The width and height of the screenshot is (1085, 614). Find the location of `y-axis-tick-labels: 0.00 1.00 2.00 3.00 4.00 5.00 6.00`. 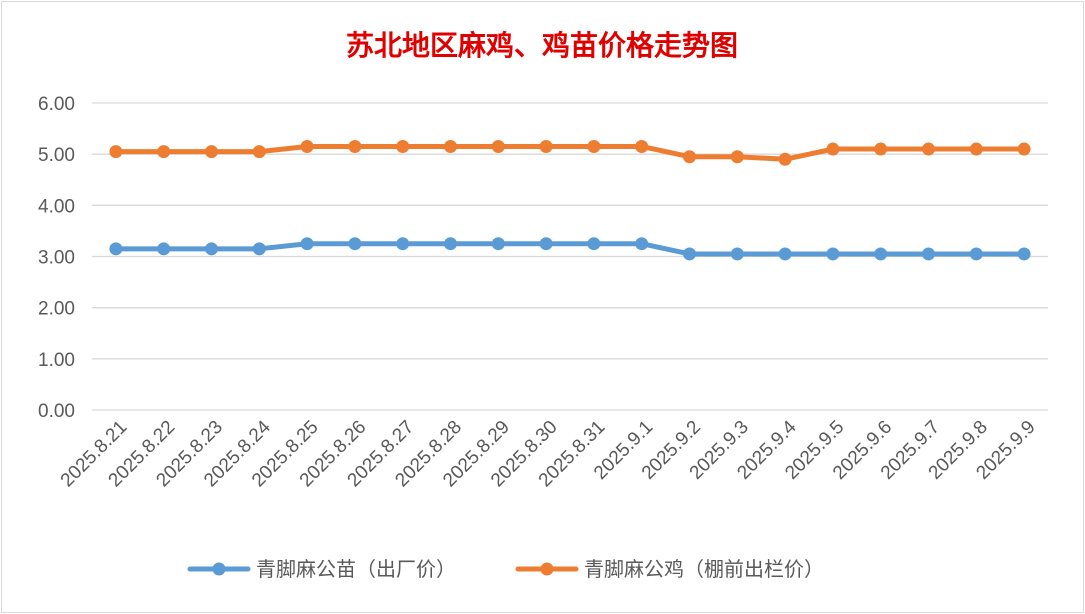

y-axis-tick-labels: 0.00 1.00 2.00 3.00 4.00 5.00 6.00 is located at coordinates (56, 258).